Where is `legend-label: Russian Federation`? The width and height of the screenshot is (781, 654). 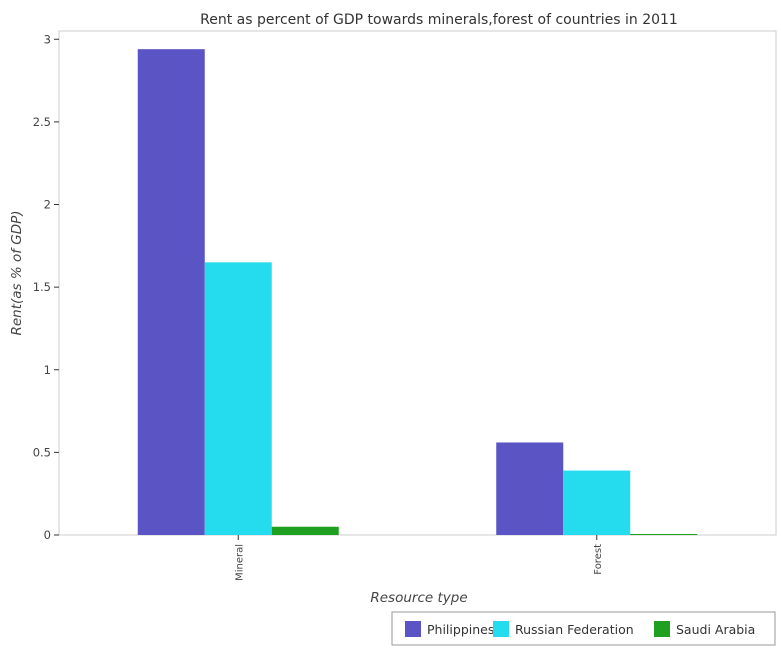
legend-label: Russian Federation is located at coordinates (574, 629).